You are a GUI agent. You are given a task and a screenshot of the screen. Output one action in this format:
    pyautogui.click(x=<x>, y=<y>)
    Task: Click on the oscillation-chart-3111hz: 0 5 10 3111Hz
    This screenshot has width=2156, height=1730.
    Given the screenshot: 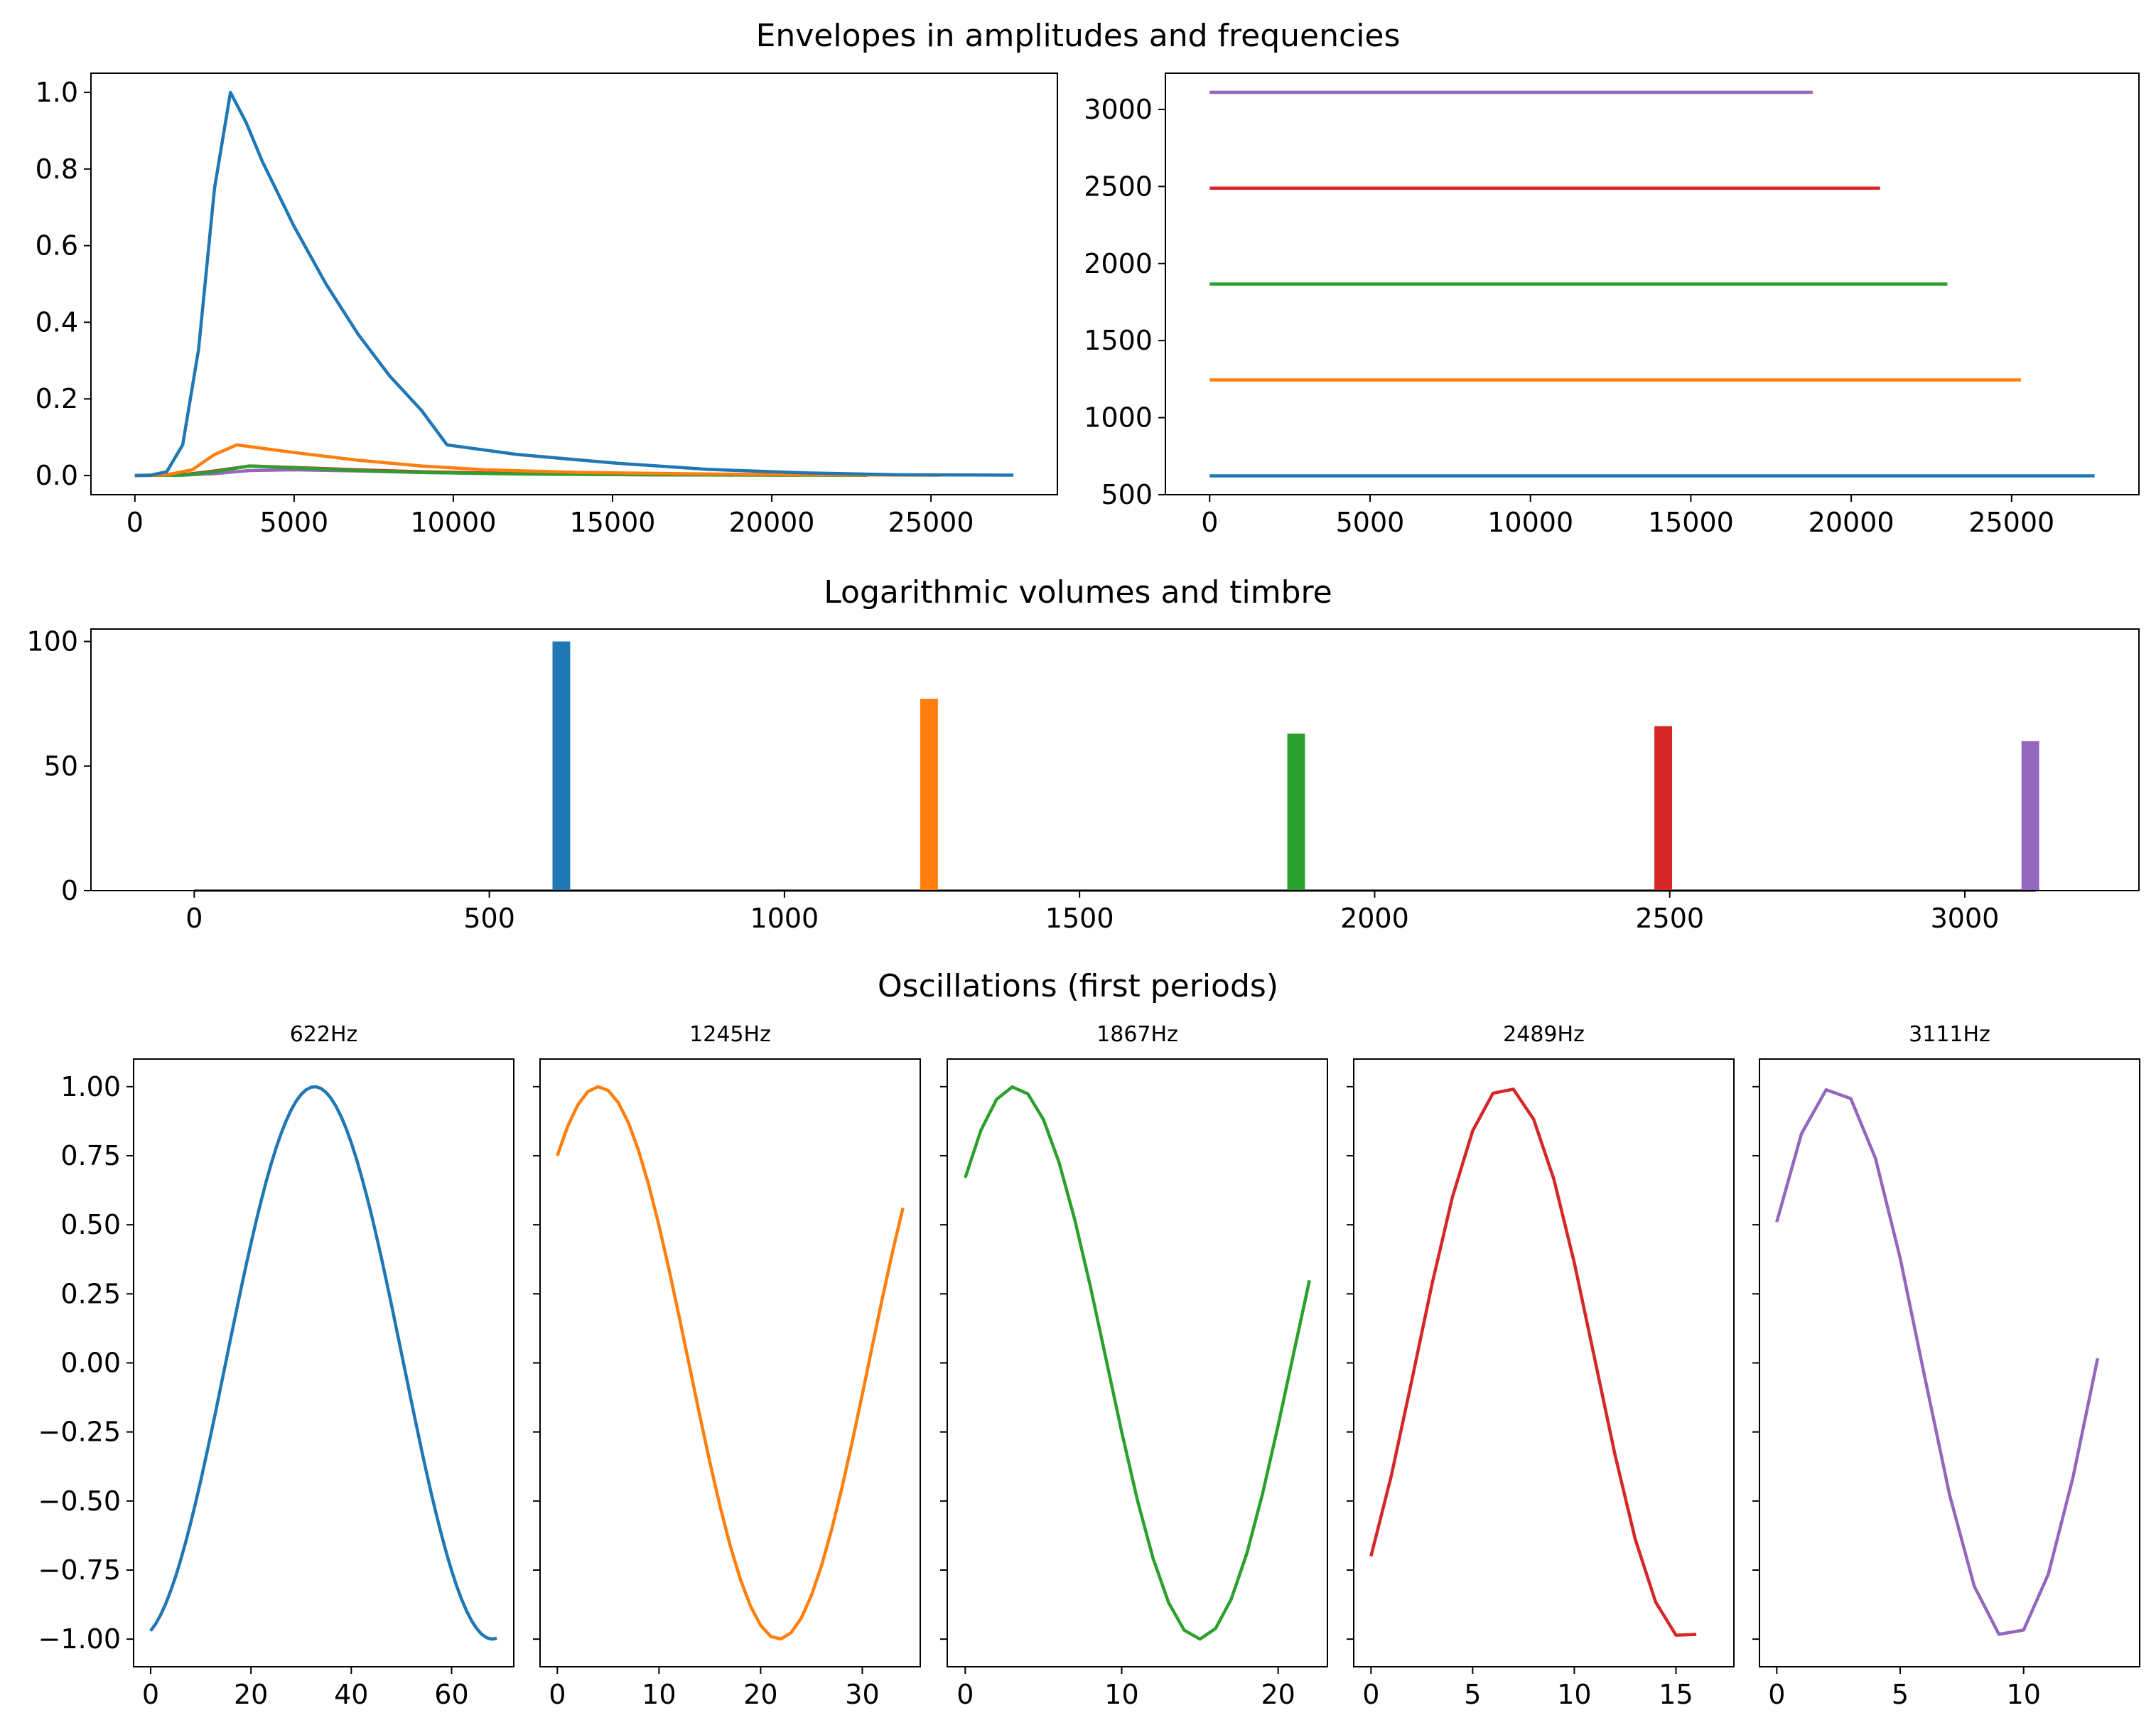 What is the action you would take?
    pyautogui.click(x=1946, y=1366)
    